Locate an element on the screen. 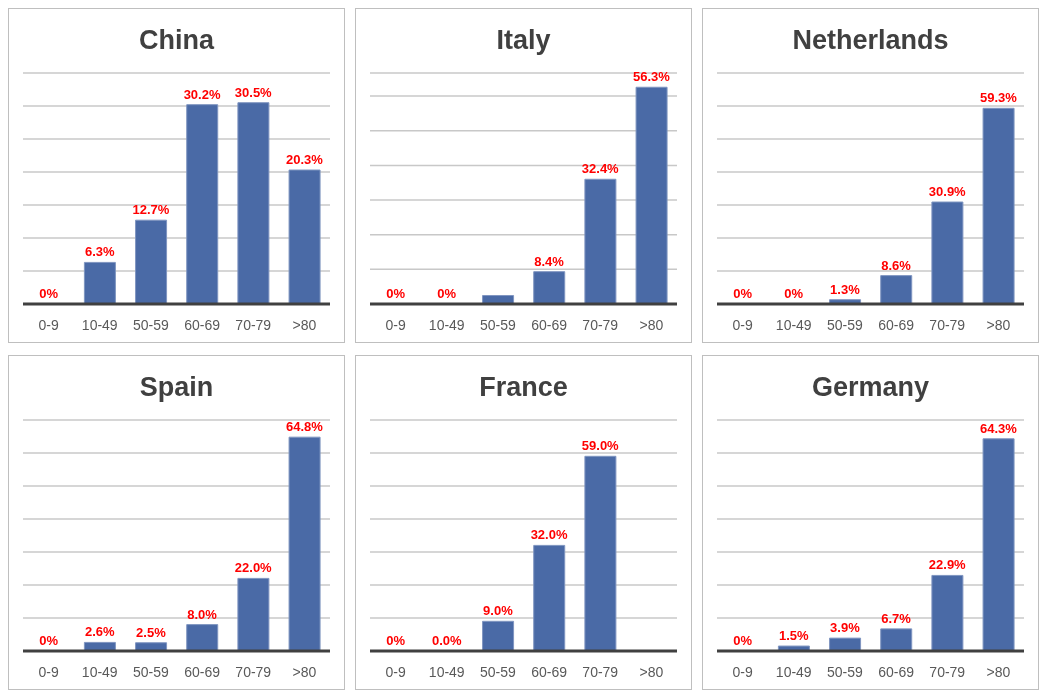 The image size is (1051, 693). data-label: 6.3% is located at coordinates (99, 252).